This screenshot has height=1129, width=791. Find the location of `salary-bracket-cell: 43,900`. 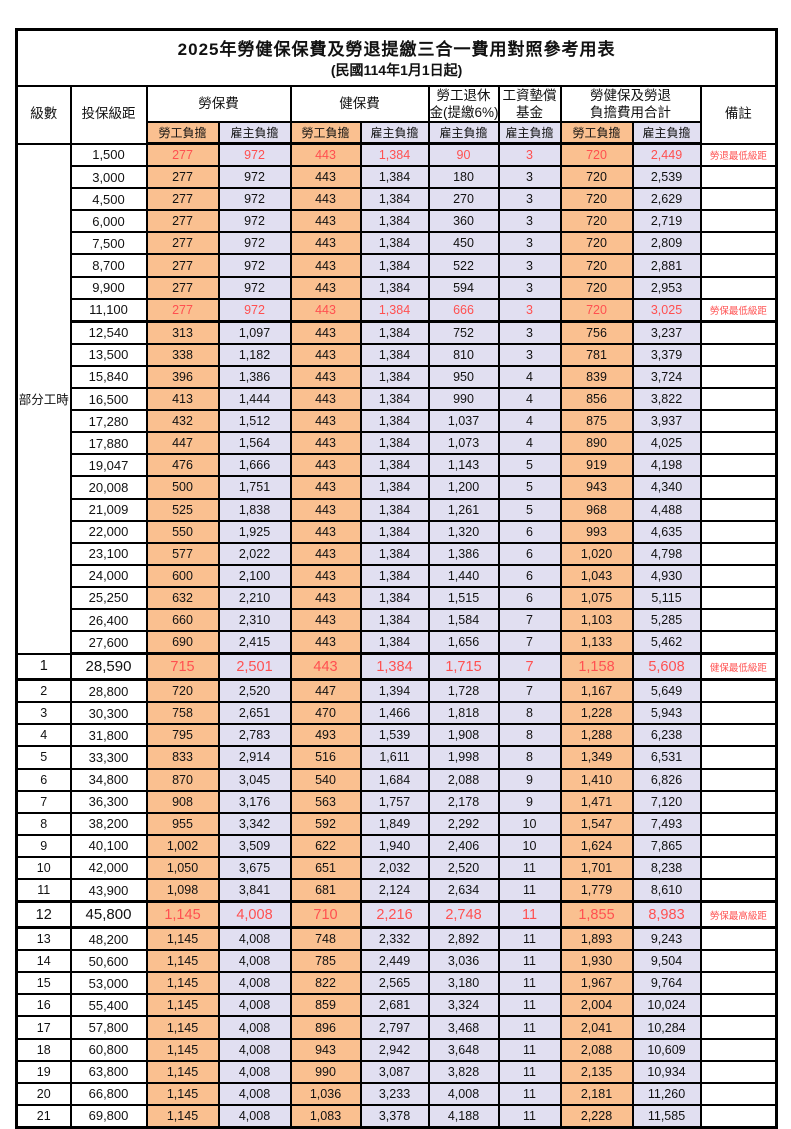

salary-bracket-cell: 43,900 is located at coordinates (108, 891).